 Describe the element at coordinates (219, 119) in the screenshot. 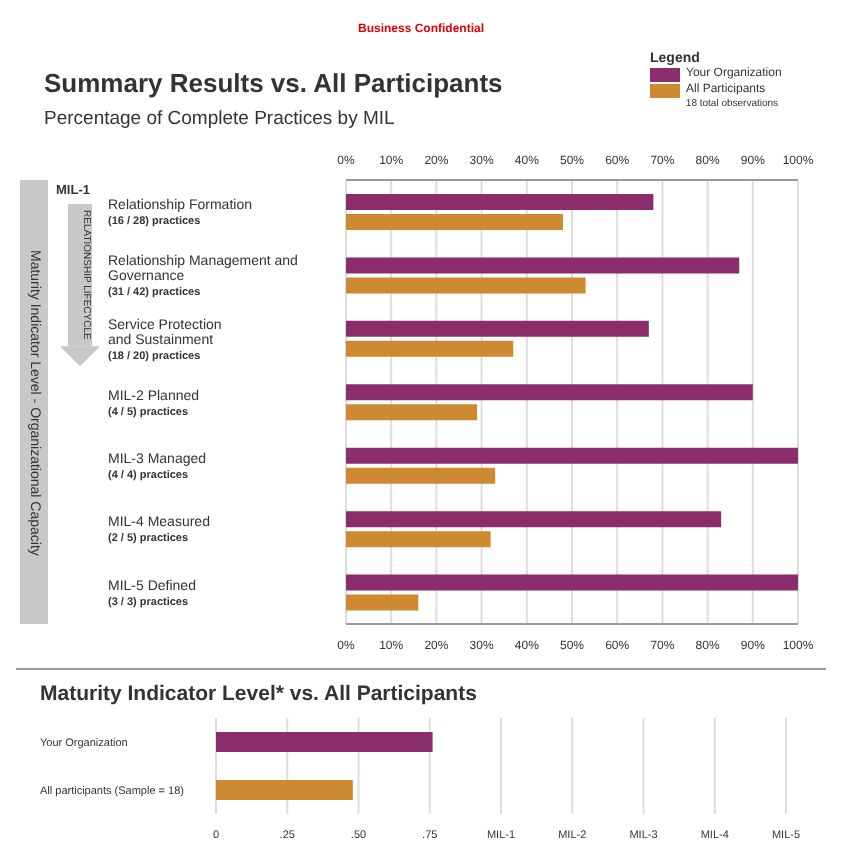

I see `chart-subtitle: Percentage of Complete Practices by MIL` at that location.